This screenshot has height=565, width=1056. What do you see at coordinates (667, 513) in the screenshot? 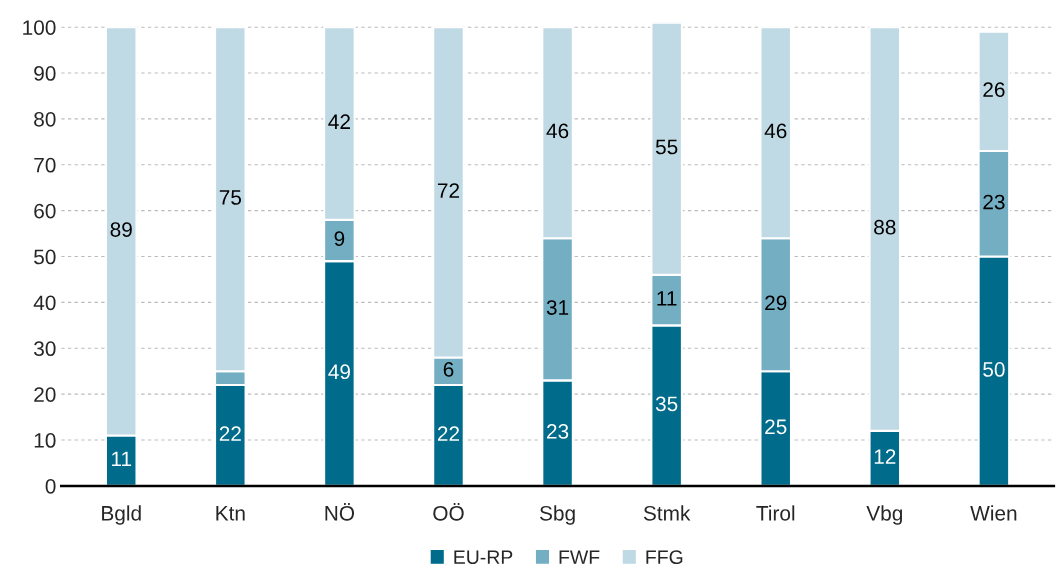
I see `x-tick-label: Stmk` at bounding box center [667, 513].